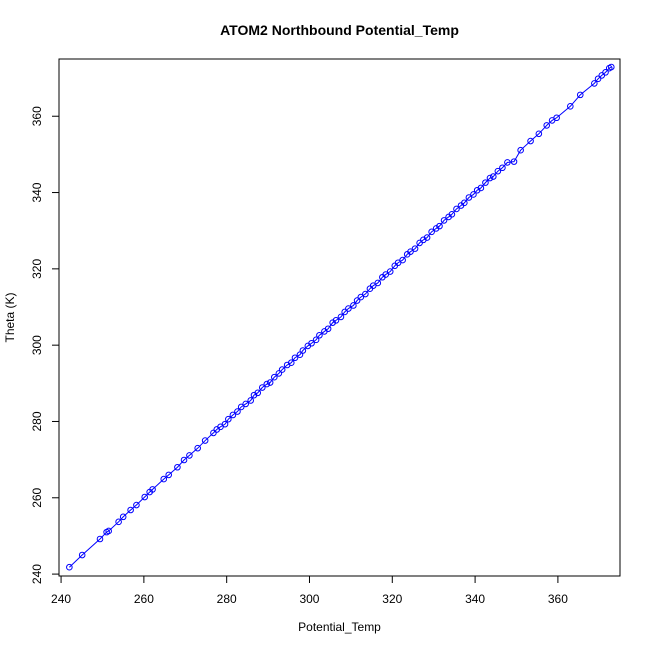 This screenshot has height=650, width=650. What do you see at coordinates (37, 574) in the screenshot?
I see `y-tick-label: 240` at bounding box center [37, 574].